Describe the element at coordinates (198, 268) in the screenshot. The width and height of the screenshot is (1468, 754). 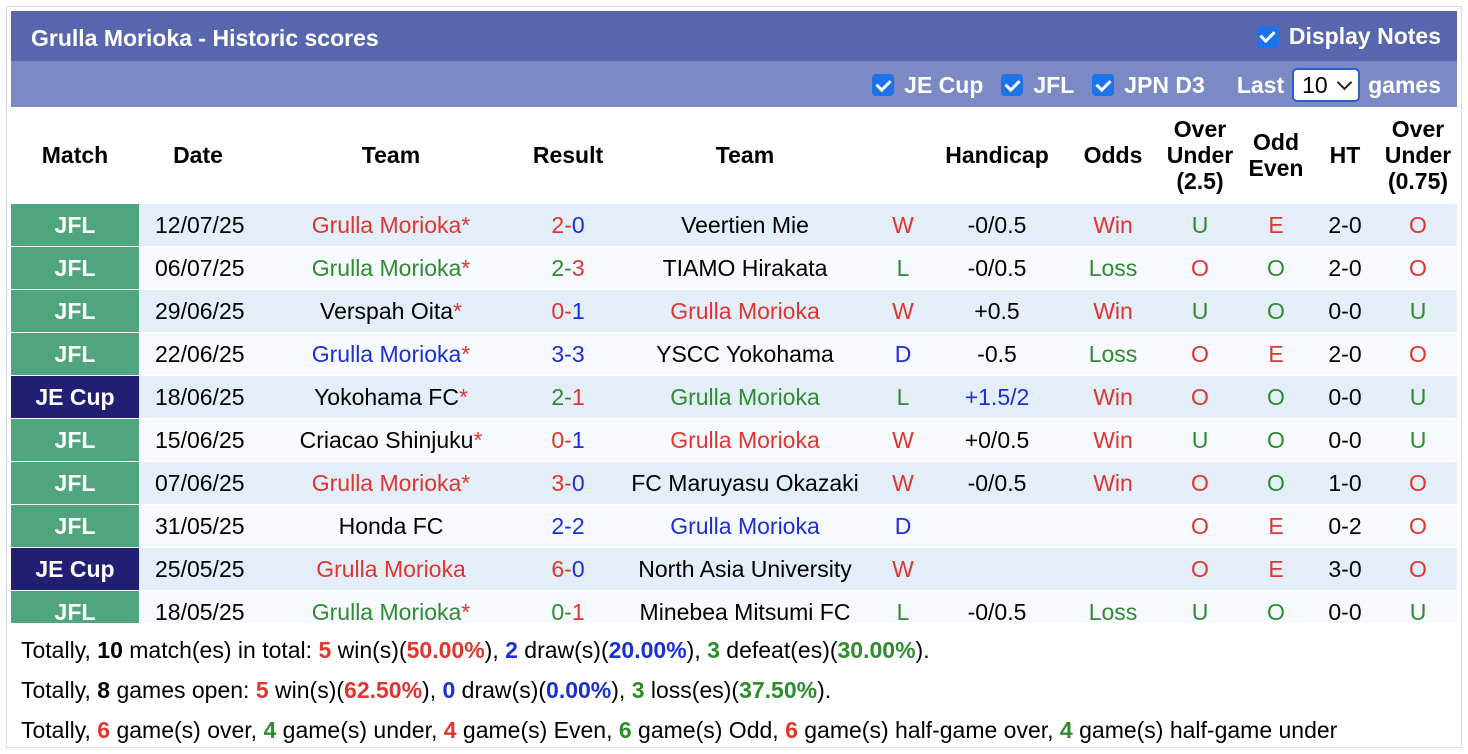
I see `match-date: 06/07/25` at that location.